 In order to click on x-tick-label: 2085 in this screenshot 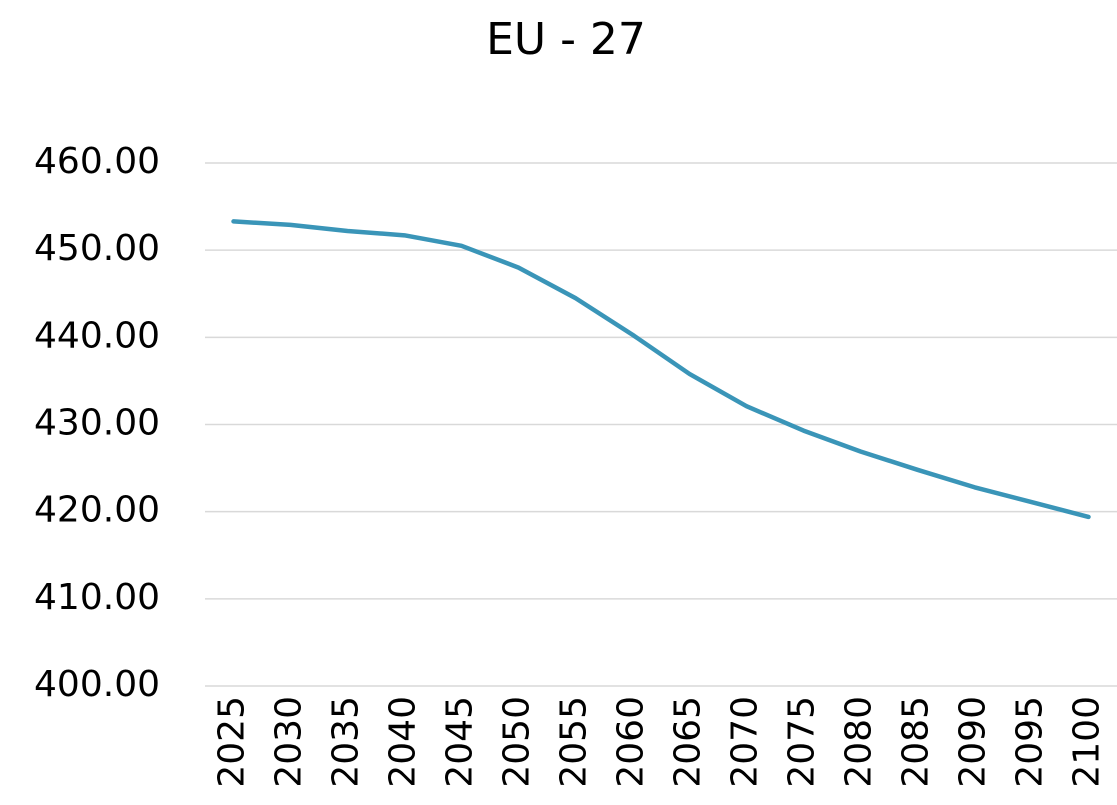, I will do `click(916, 742)`.